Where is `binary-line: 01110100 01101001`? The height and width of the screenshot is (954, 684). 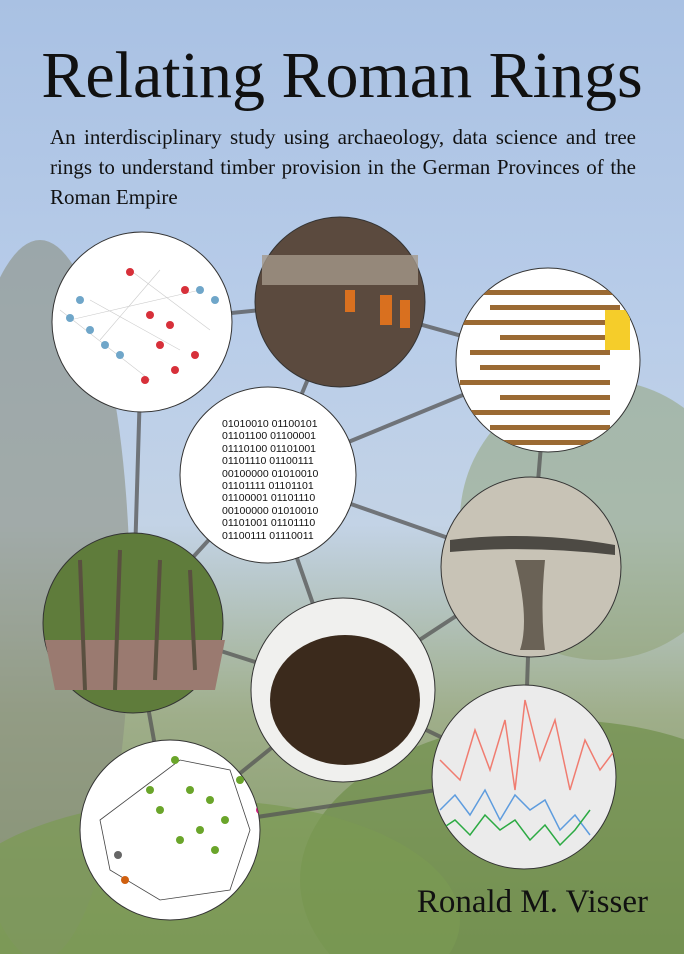
binary-line: 01110100 01101001 is located at coordinates (269, 448).